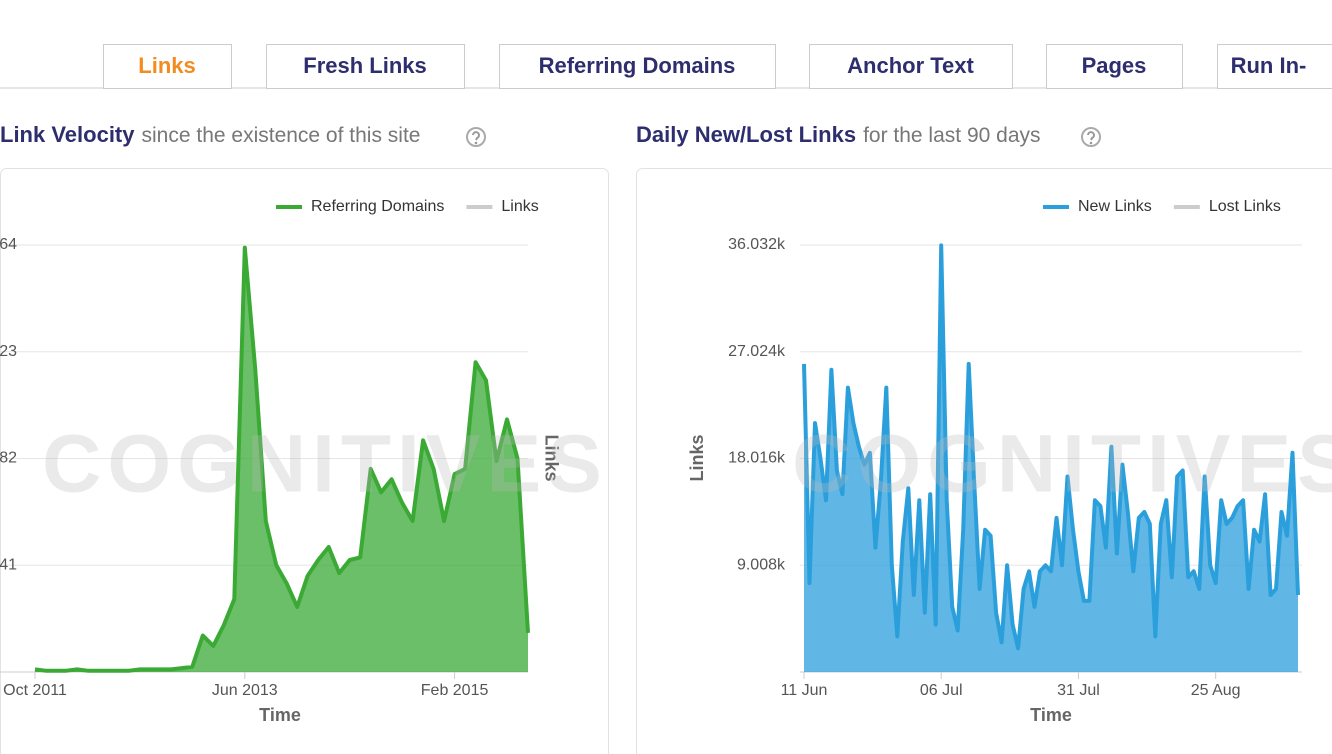 This screenshot has height=754, width=1332. I want to click on tab-label: Links, so click(166, 65).